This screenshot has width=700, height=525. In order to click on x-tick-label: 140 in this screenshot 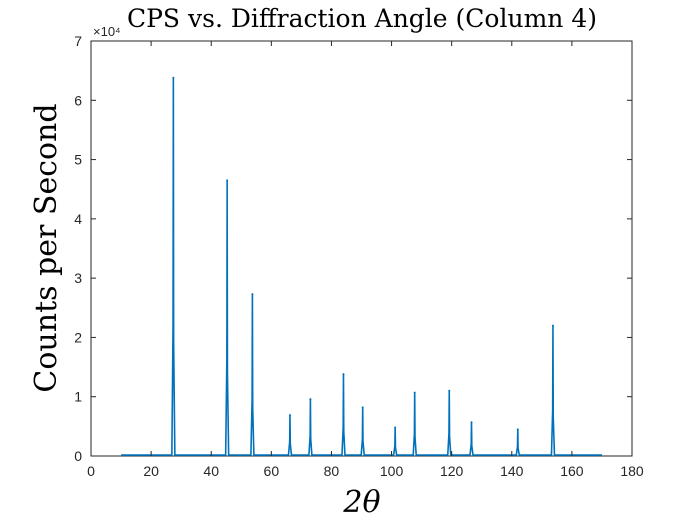, I will do `click(512, 471)`.